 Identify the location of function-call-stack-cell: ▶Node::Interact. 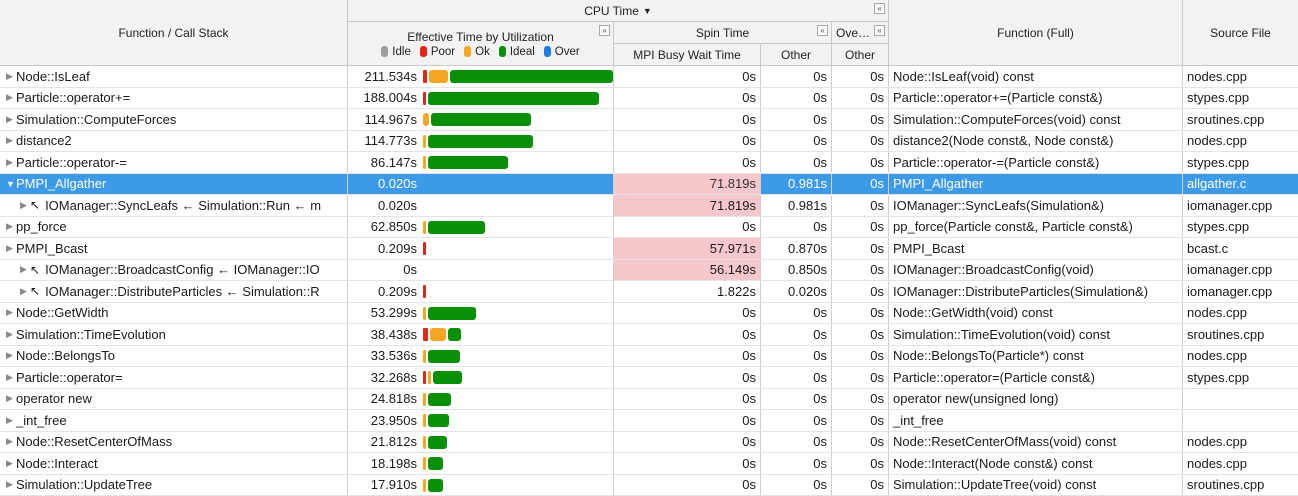
(174, 463).